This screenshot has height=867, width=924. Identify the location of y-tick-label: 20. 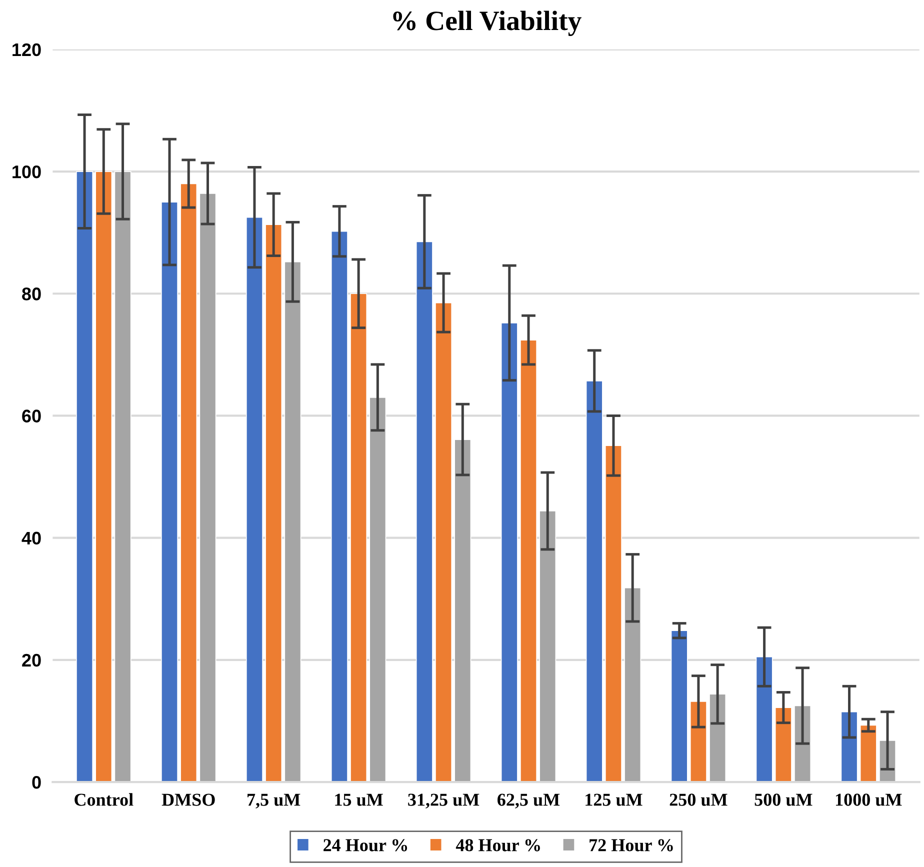
(31, 660).